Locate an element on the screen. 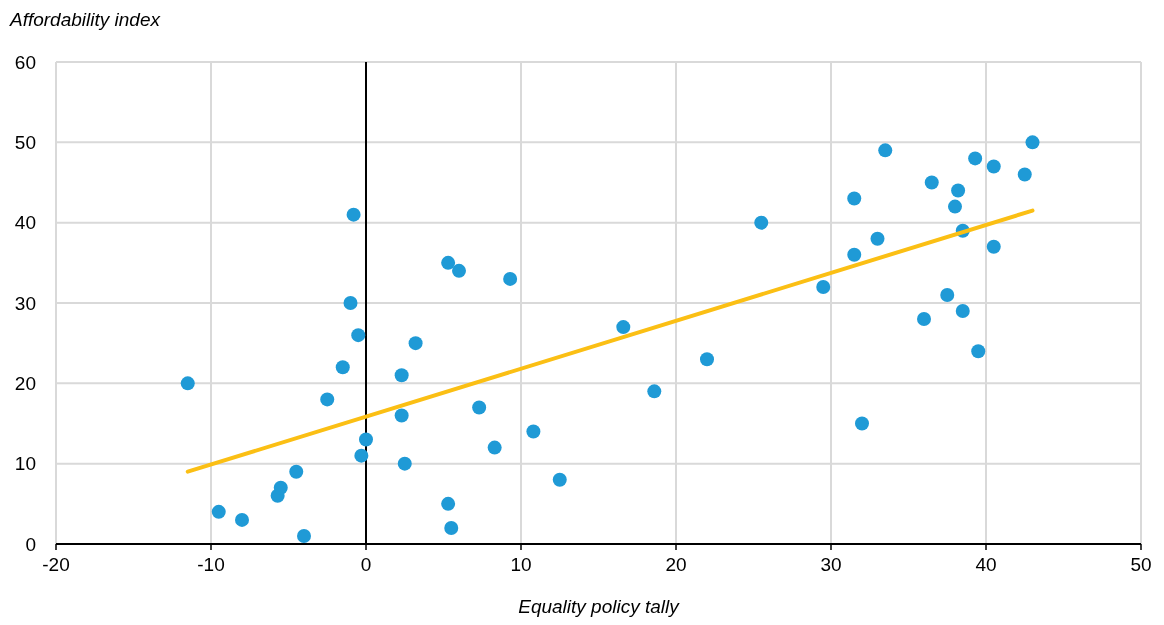 The width and height of the screenshot is (1164, 625). y-tick-label: 20 is located at coordinates (25, 383).